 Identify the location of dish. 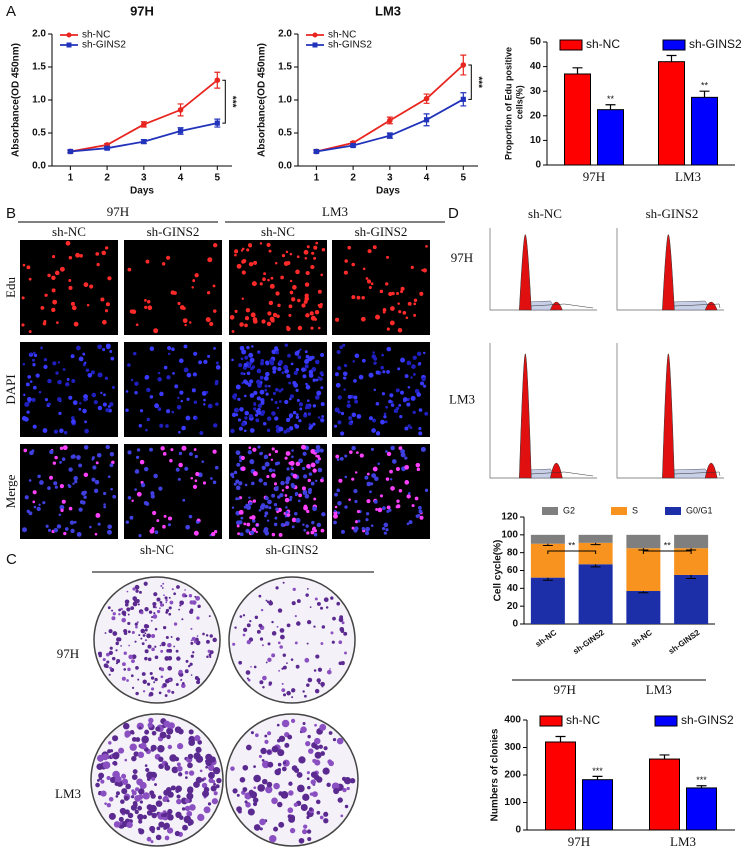
(292, 780).